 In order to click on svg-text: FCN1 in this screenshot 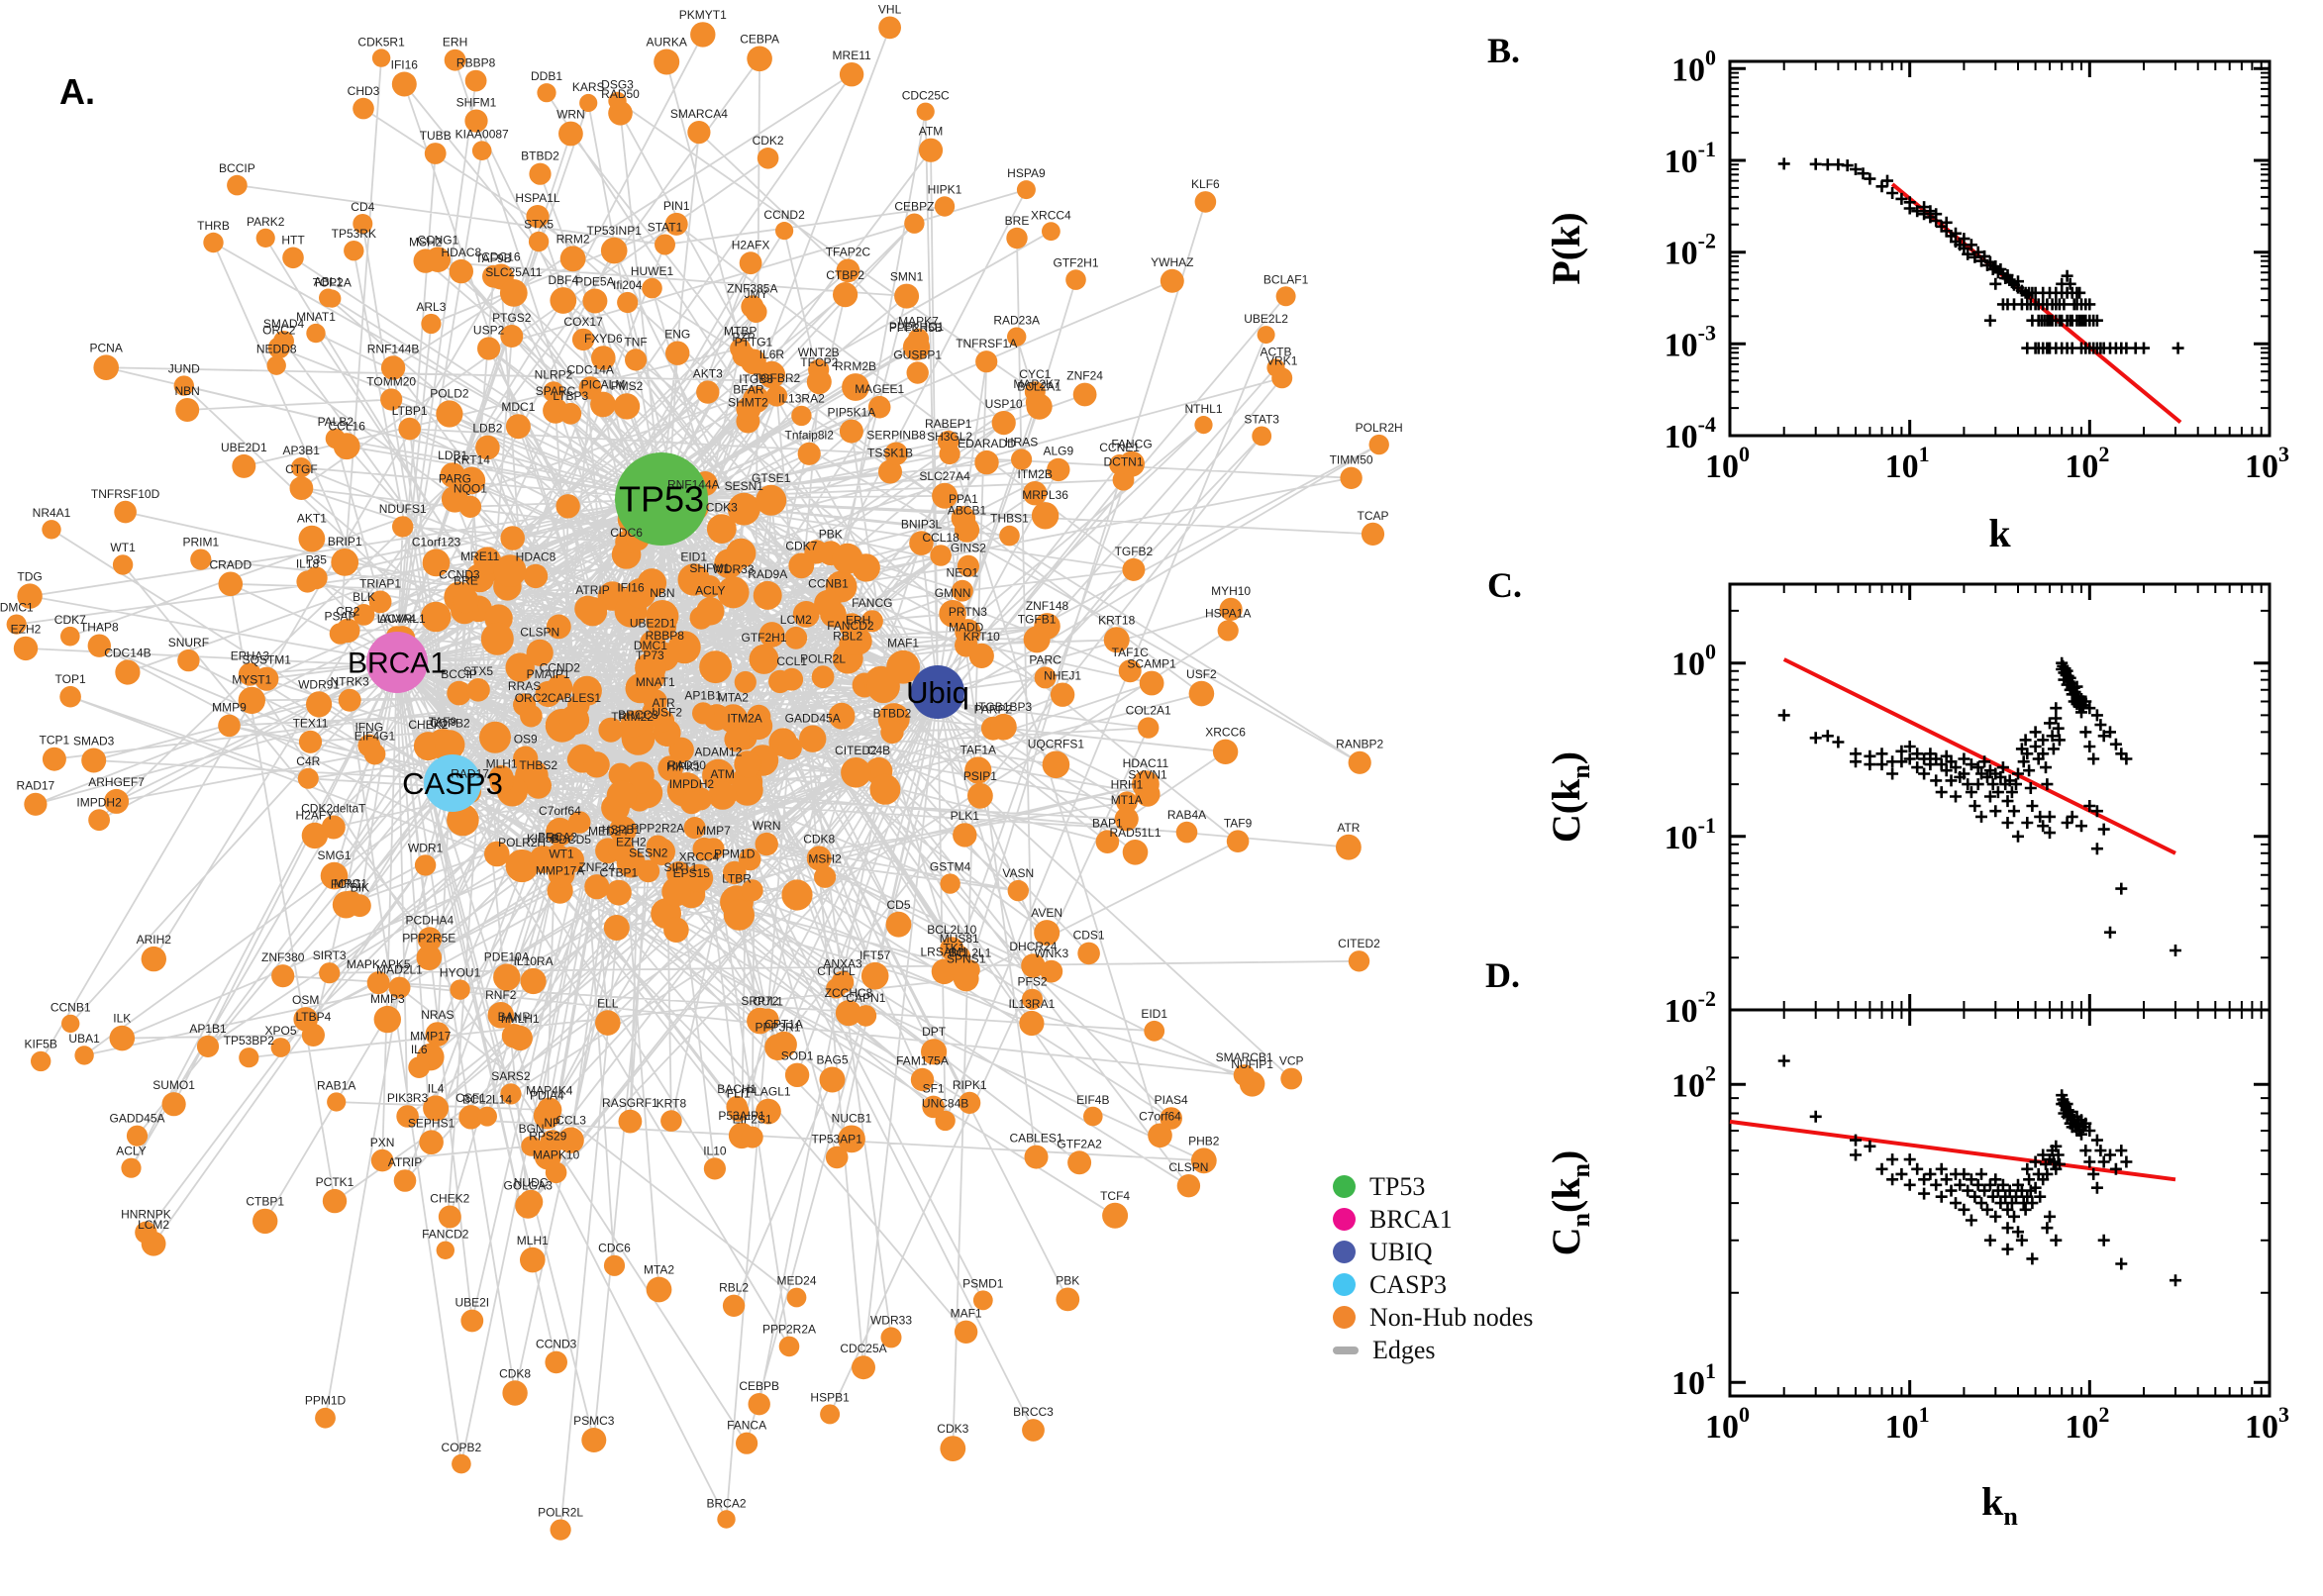, I will do `click(346, 884)`.